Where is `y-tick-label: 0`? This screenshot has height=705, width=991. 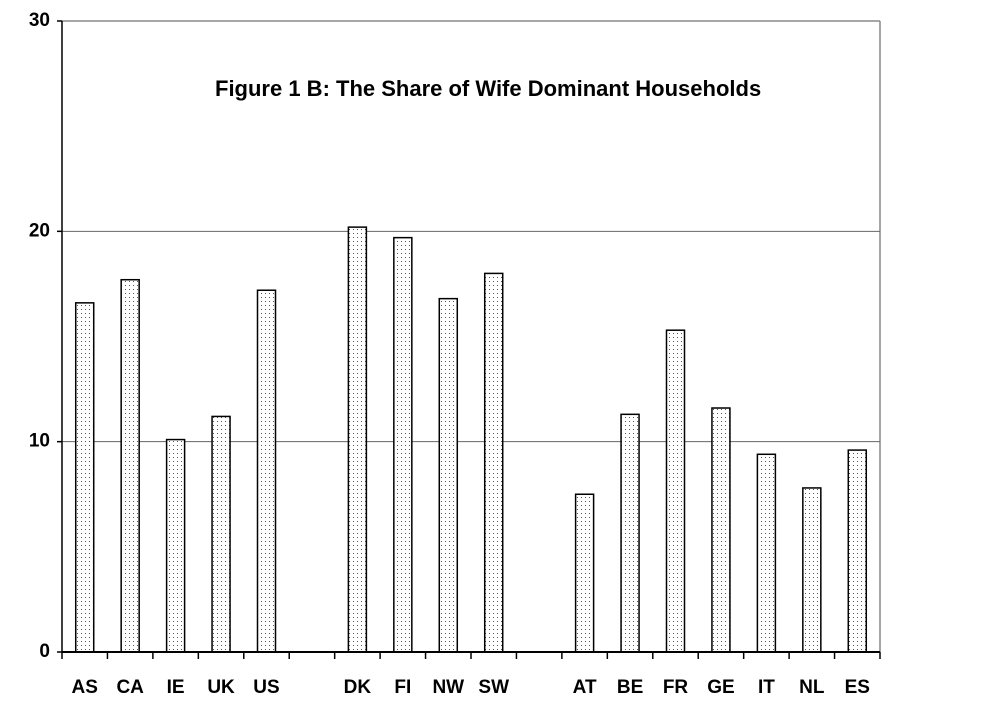
y-tick-label: 0 is located at coordinates (44, 651).